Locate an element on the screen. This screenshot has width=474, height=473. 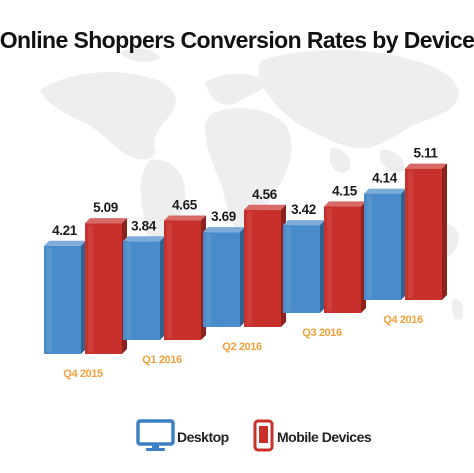
category-label: Q2 2016 is located at coordinates (242, 347).